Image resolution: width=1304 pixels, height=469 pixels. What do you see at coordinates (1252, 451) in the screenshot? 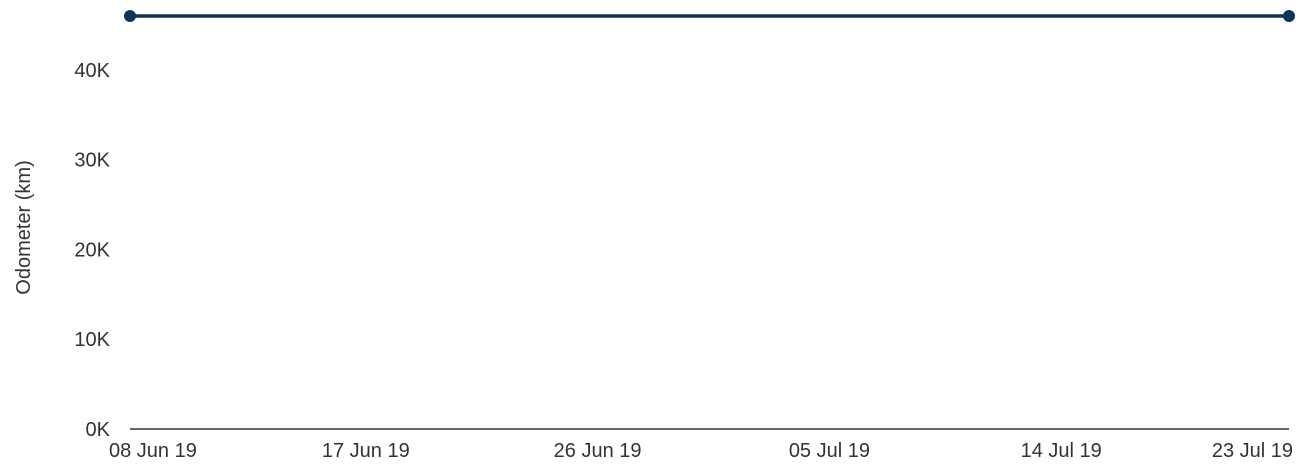
I see `x-tick-label: 23 Jul 19` at bounding box center [1252, 451].